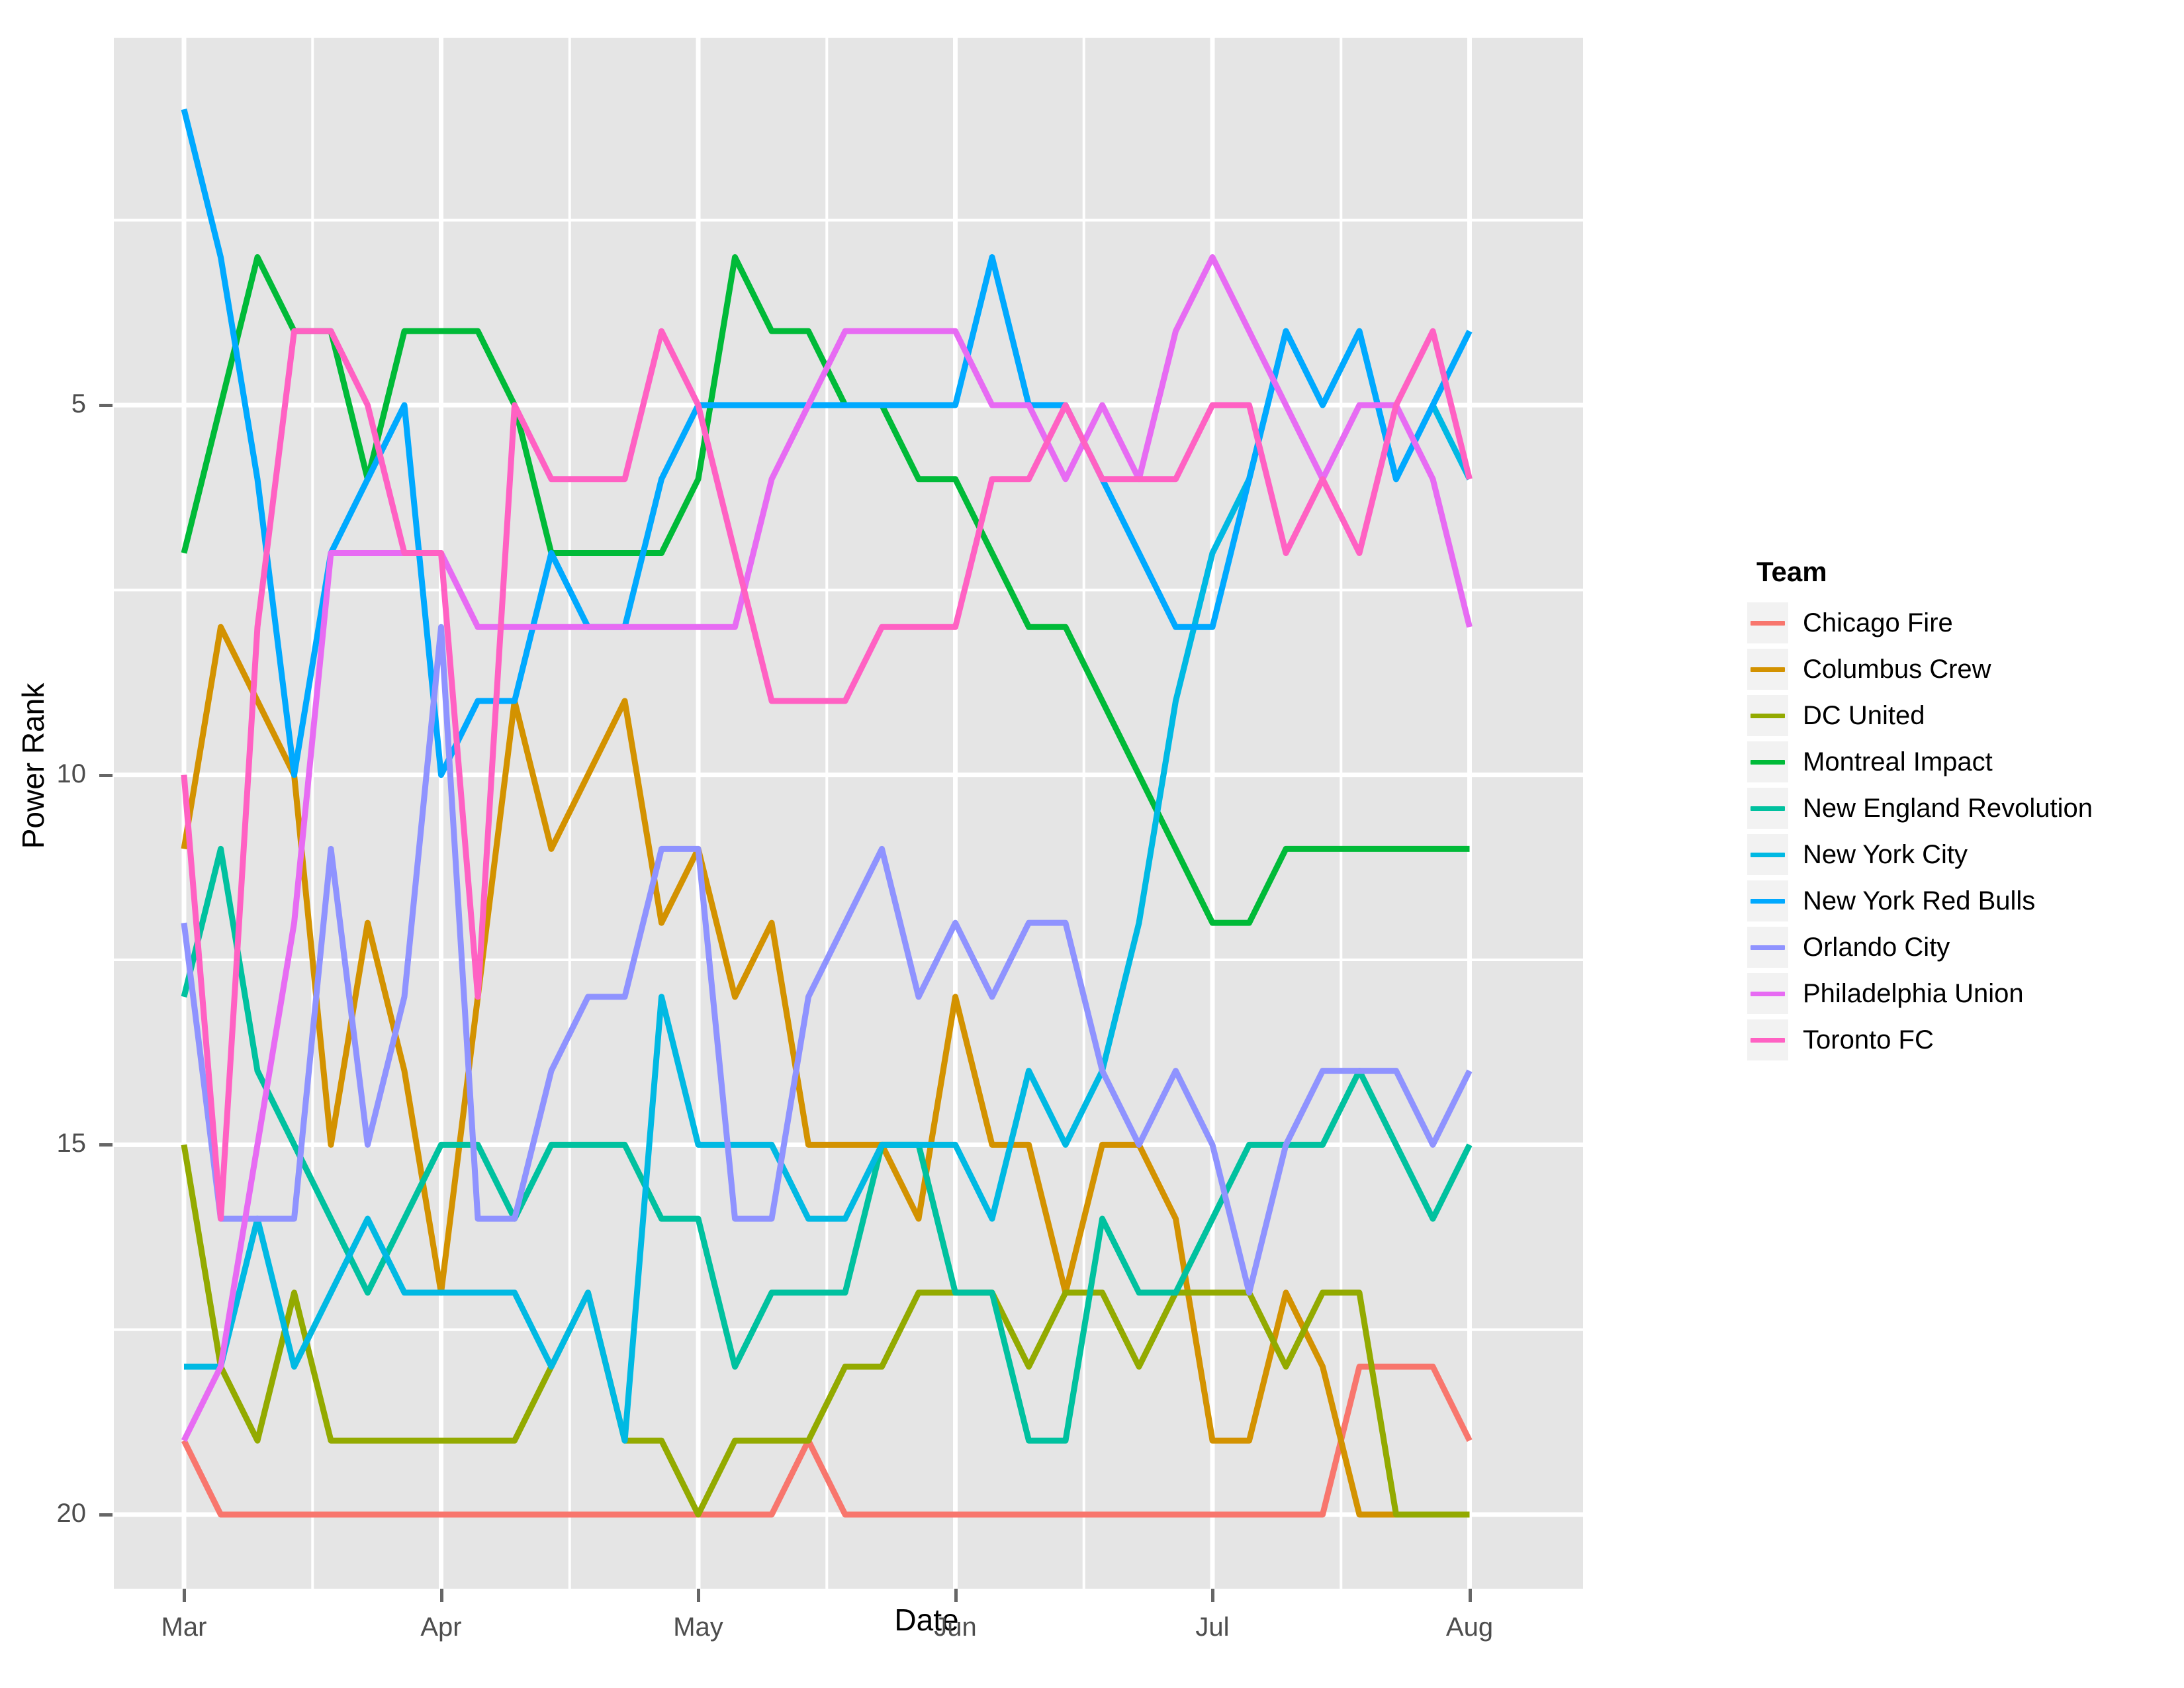  What do you see at coordinates (184, 1627) in the screenshot?
I see `x-tick-label: Mar` at bounding box center [184, 1627].